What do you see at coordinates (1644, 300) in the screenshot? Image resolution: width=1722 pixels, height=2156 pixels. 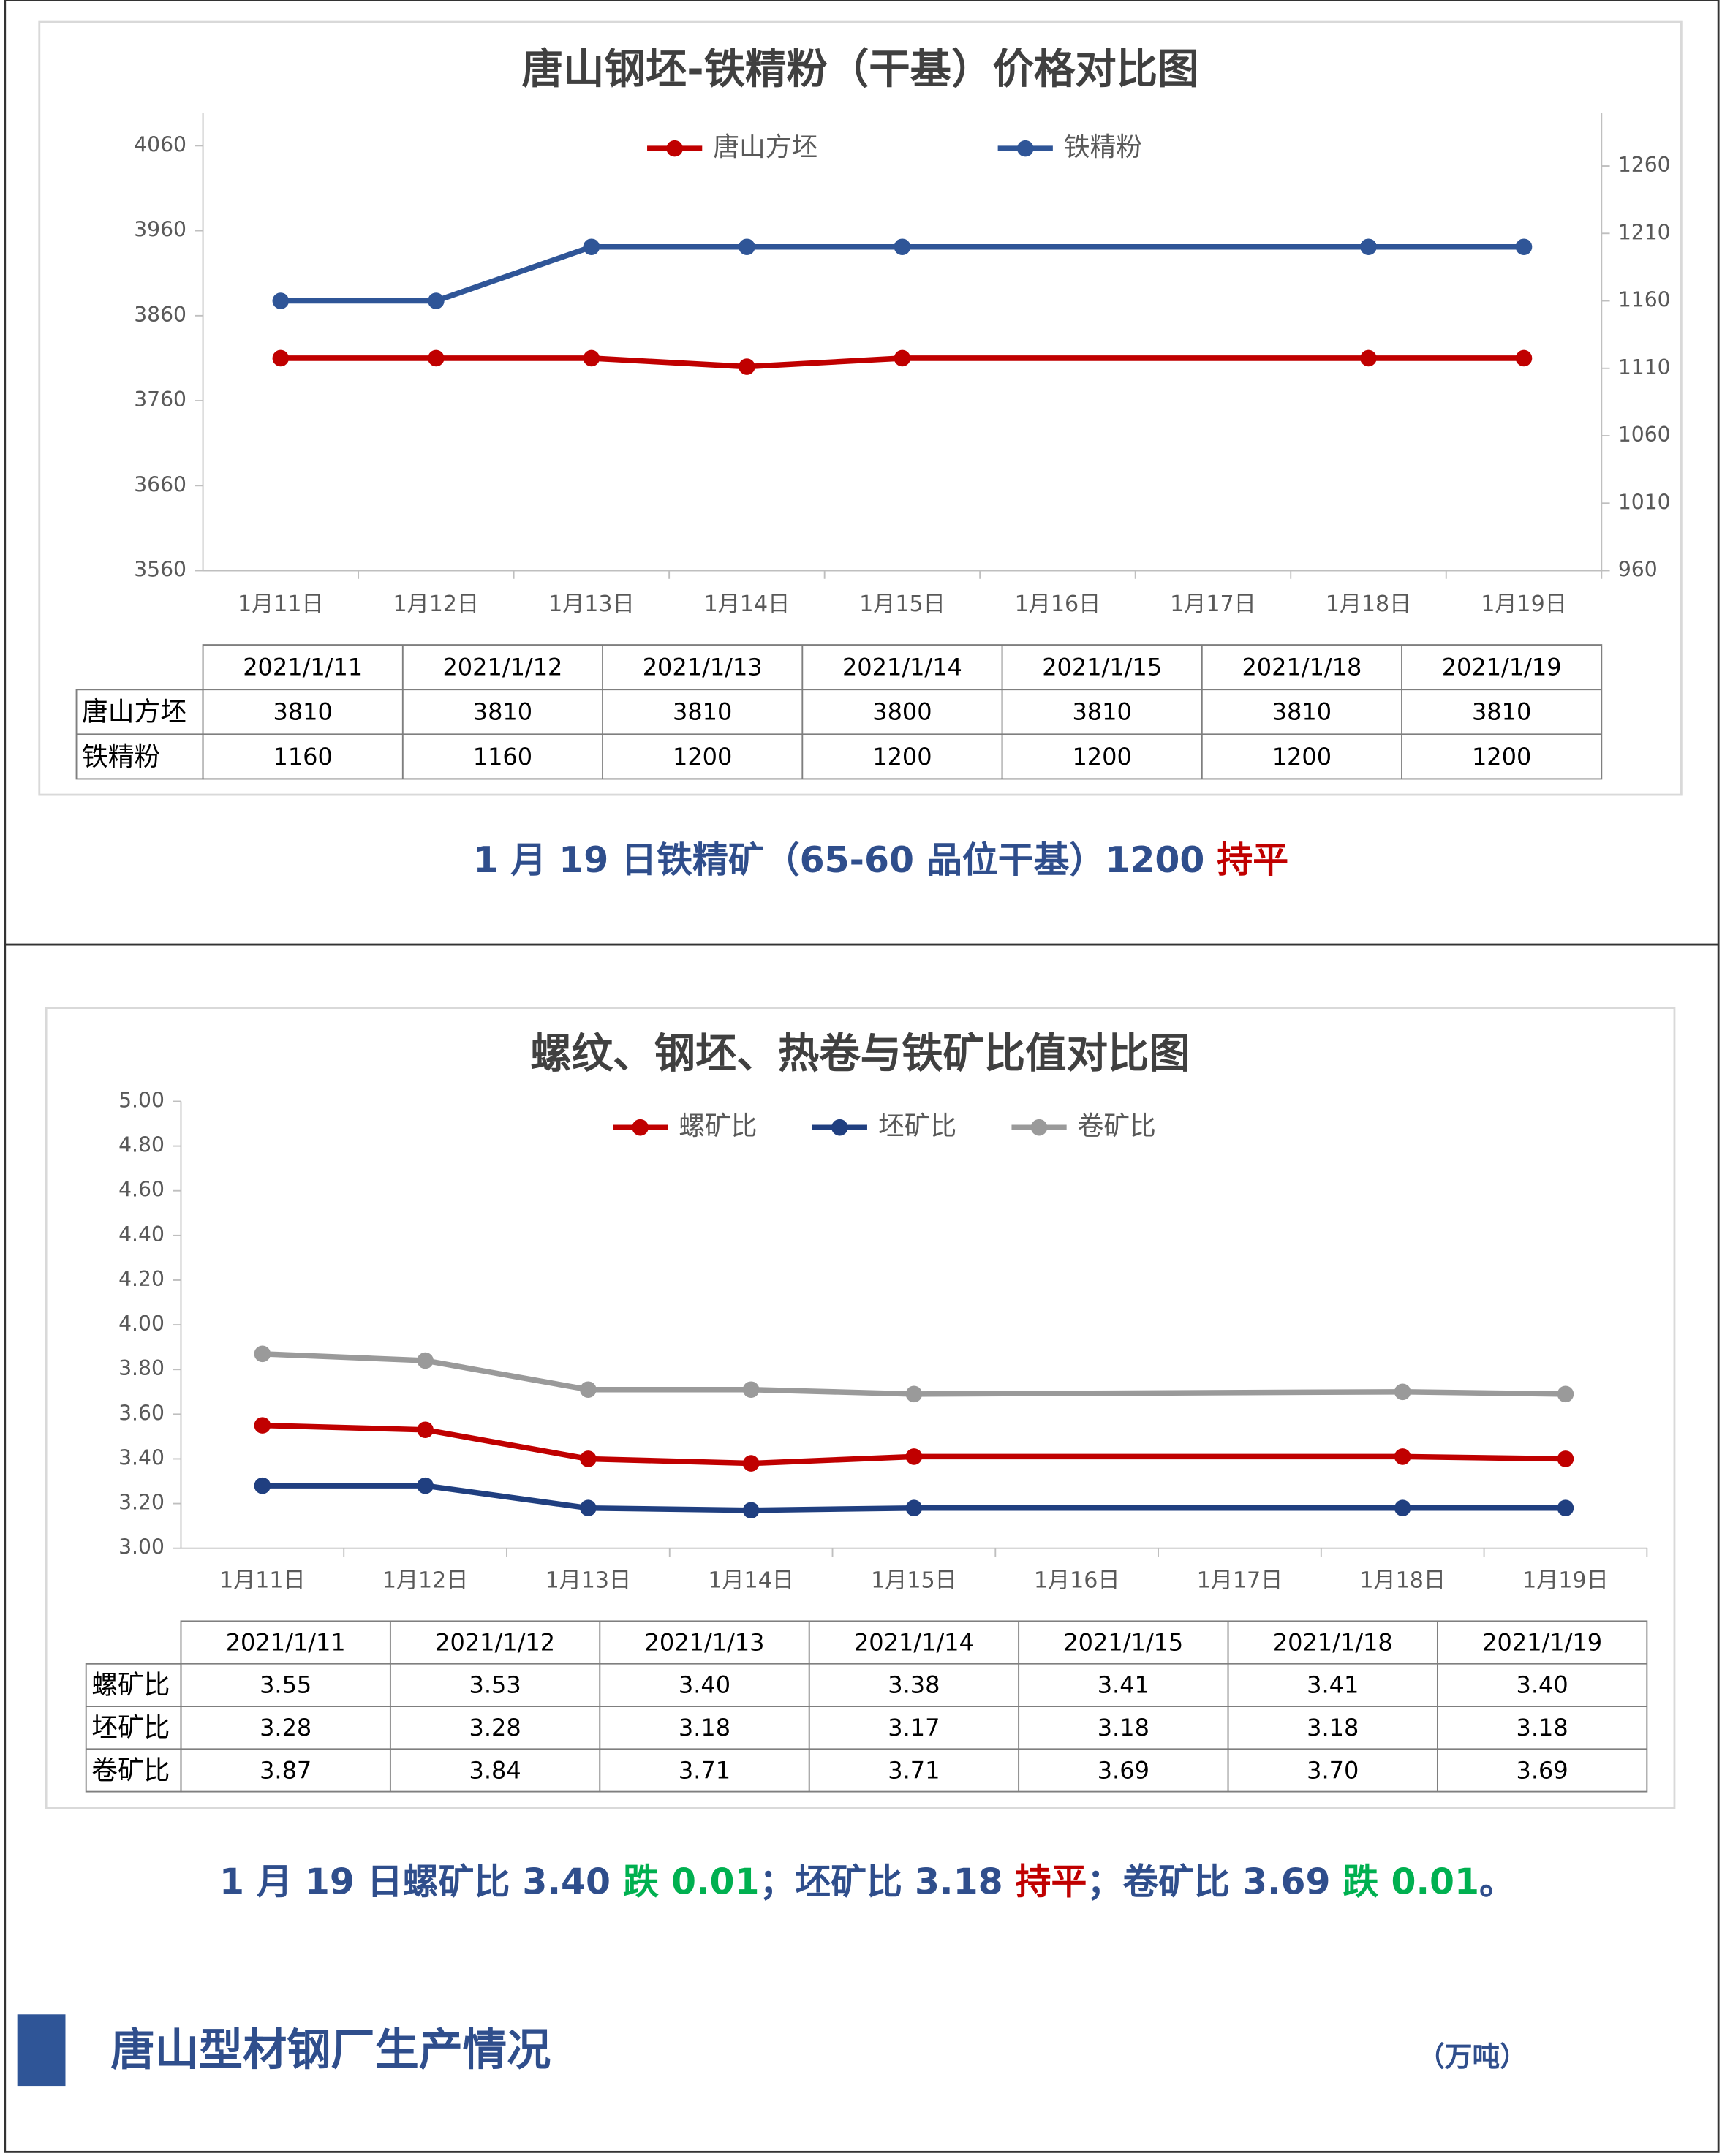 I see `y2-tick-label: 1160` at bounding box center [1644, 300].